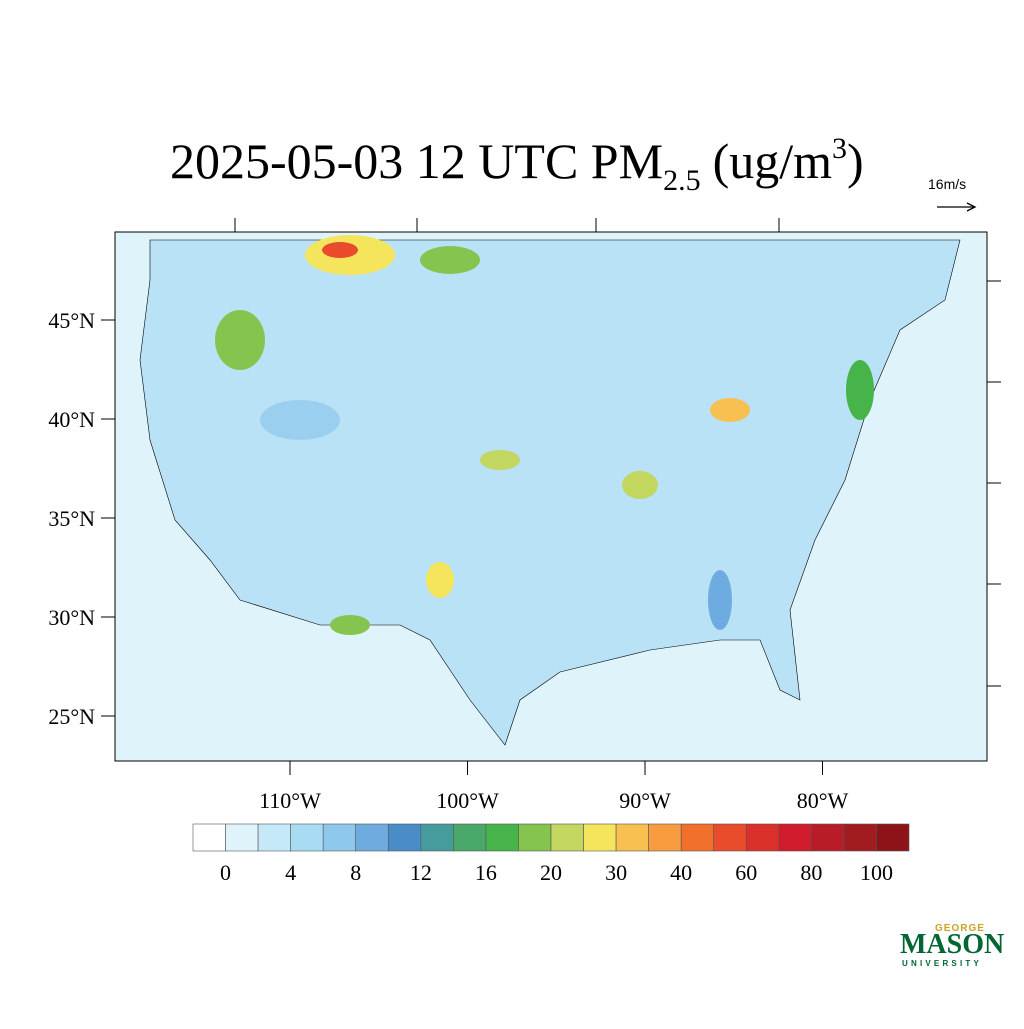 This screenshot has height=1029, width=1024. I want to click on colorbar-label: 40, so click(681, 872).